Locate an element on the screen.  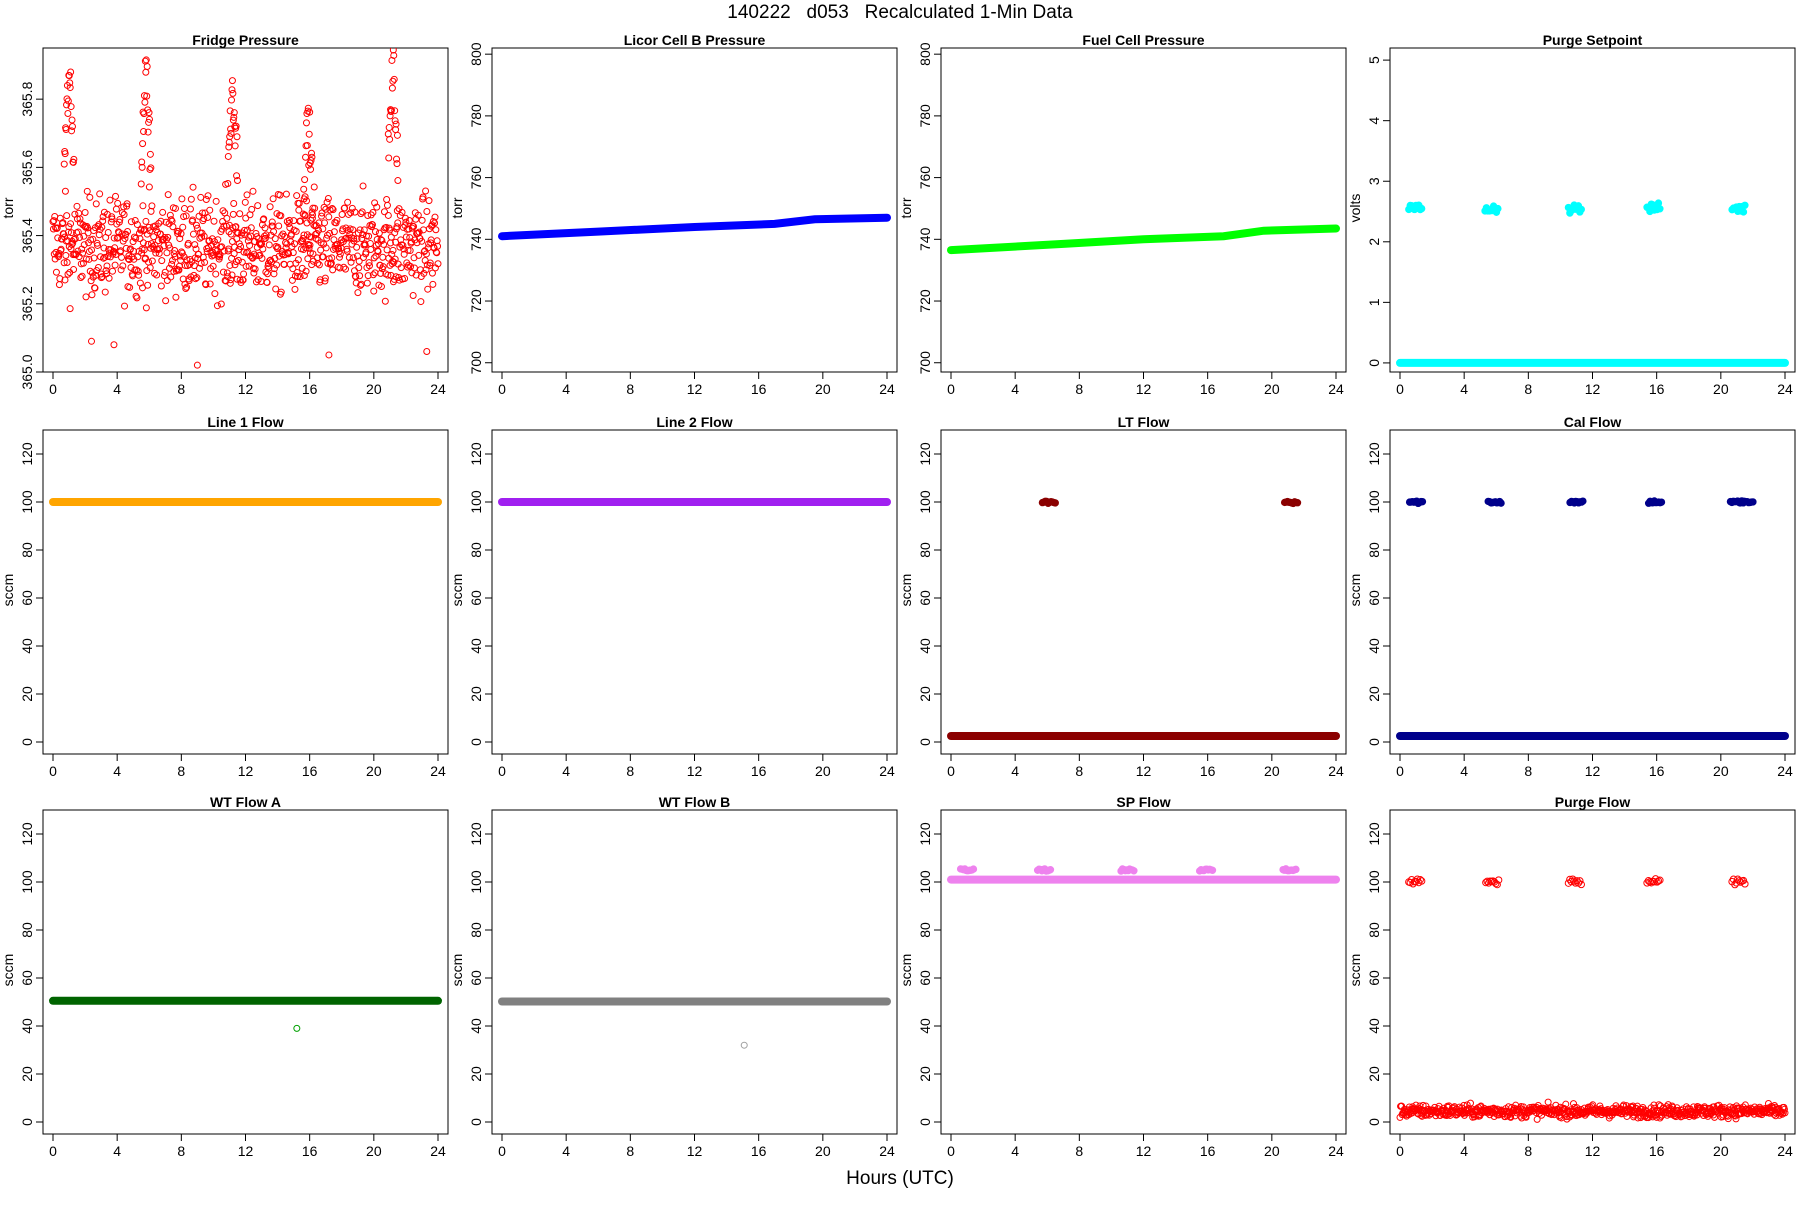
x-tick-label: 20 is located at coordinates (1272, 389).